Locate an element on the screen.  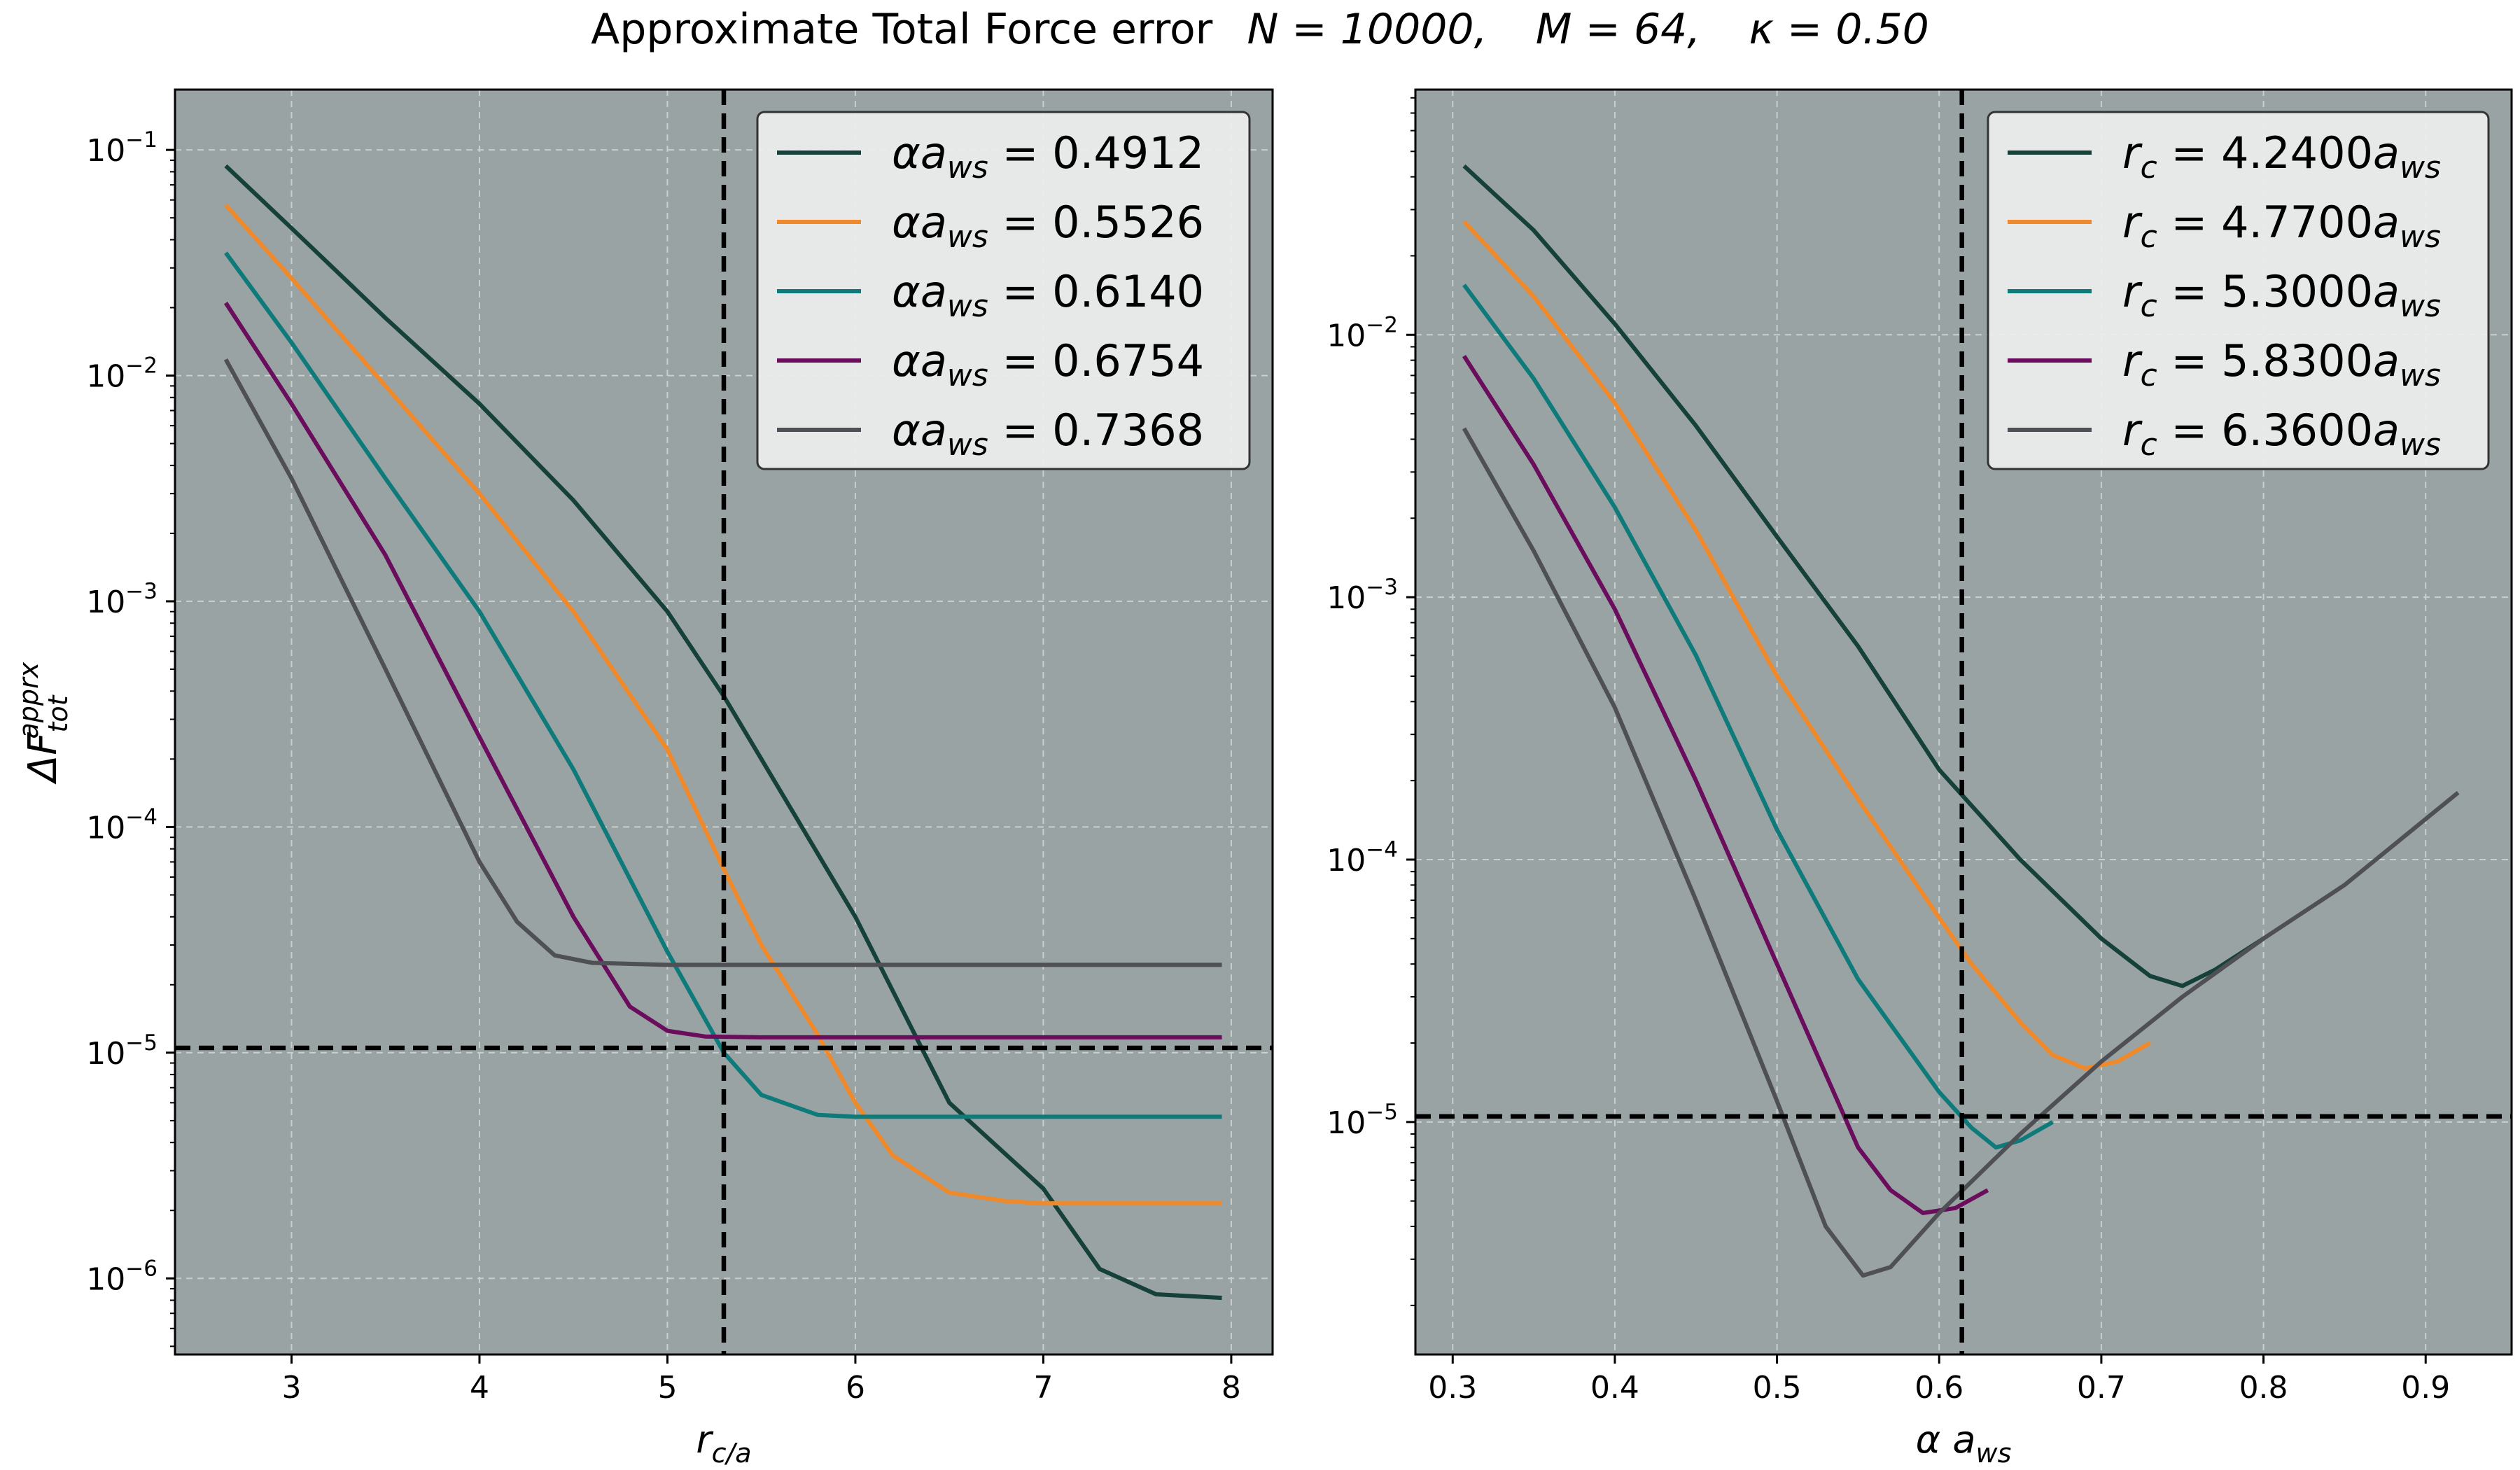
y-axis-label: ΔFtotapprx is located at coordinates (43, 723).